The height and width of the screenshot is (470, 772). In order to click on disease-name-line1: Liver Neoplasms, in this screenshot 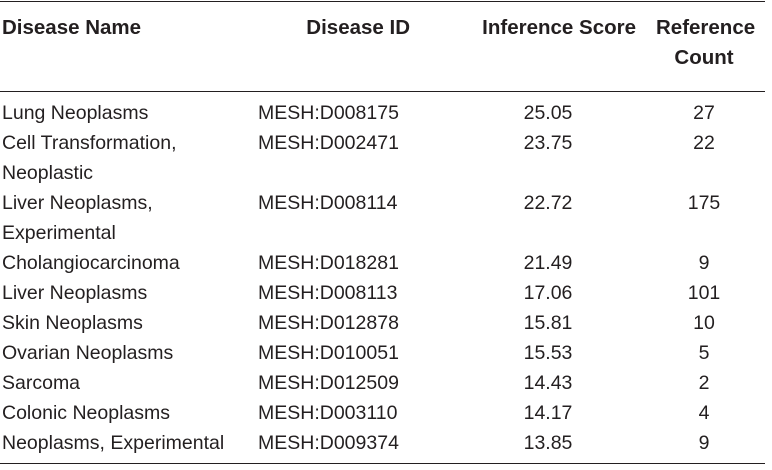, I will do `click(77, 203)`.